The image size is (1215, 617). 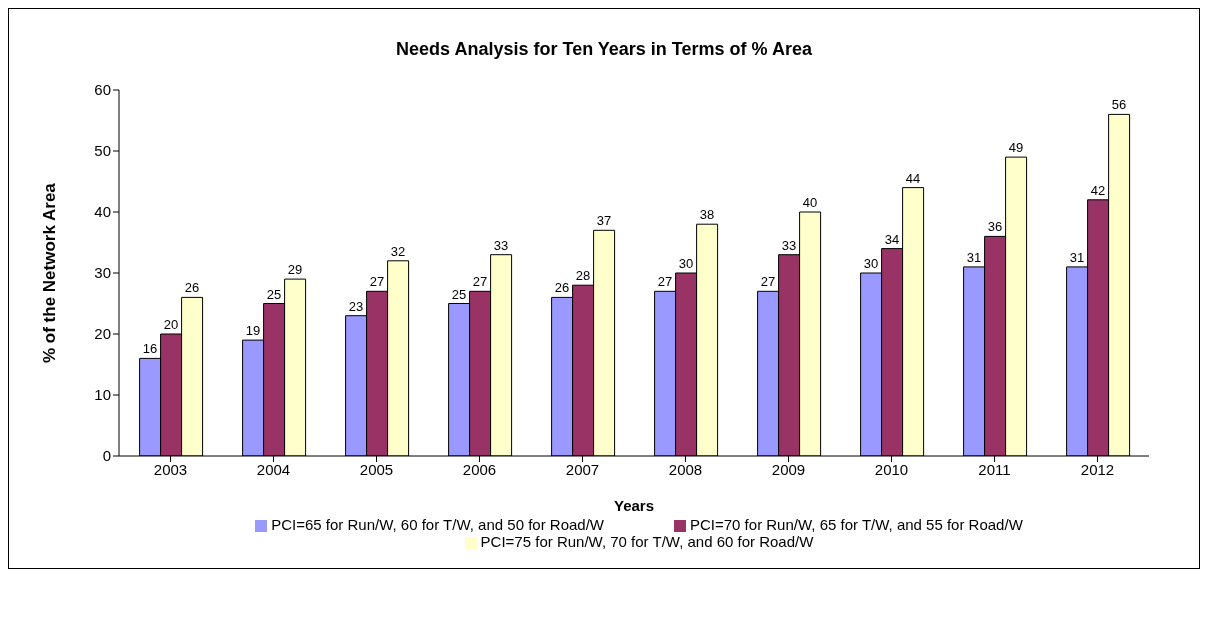 What do you see at coordinates (913, 178) in the screenshot?
I see `data-label: 44` at bounding box center [913, 178].